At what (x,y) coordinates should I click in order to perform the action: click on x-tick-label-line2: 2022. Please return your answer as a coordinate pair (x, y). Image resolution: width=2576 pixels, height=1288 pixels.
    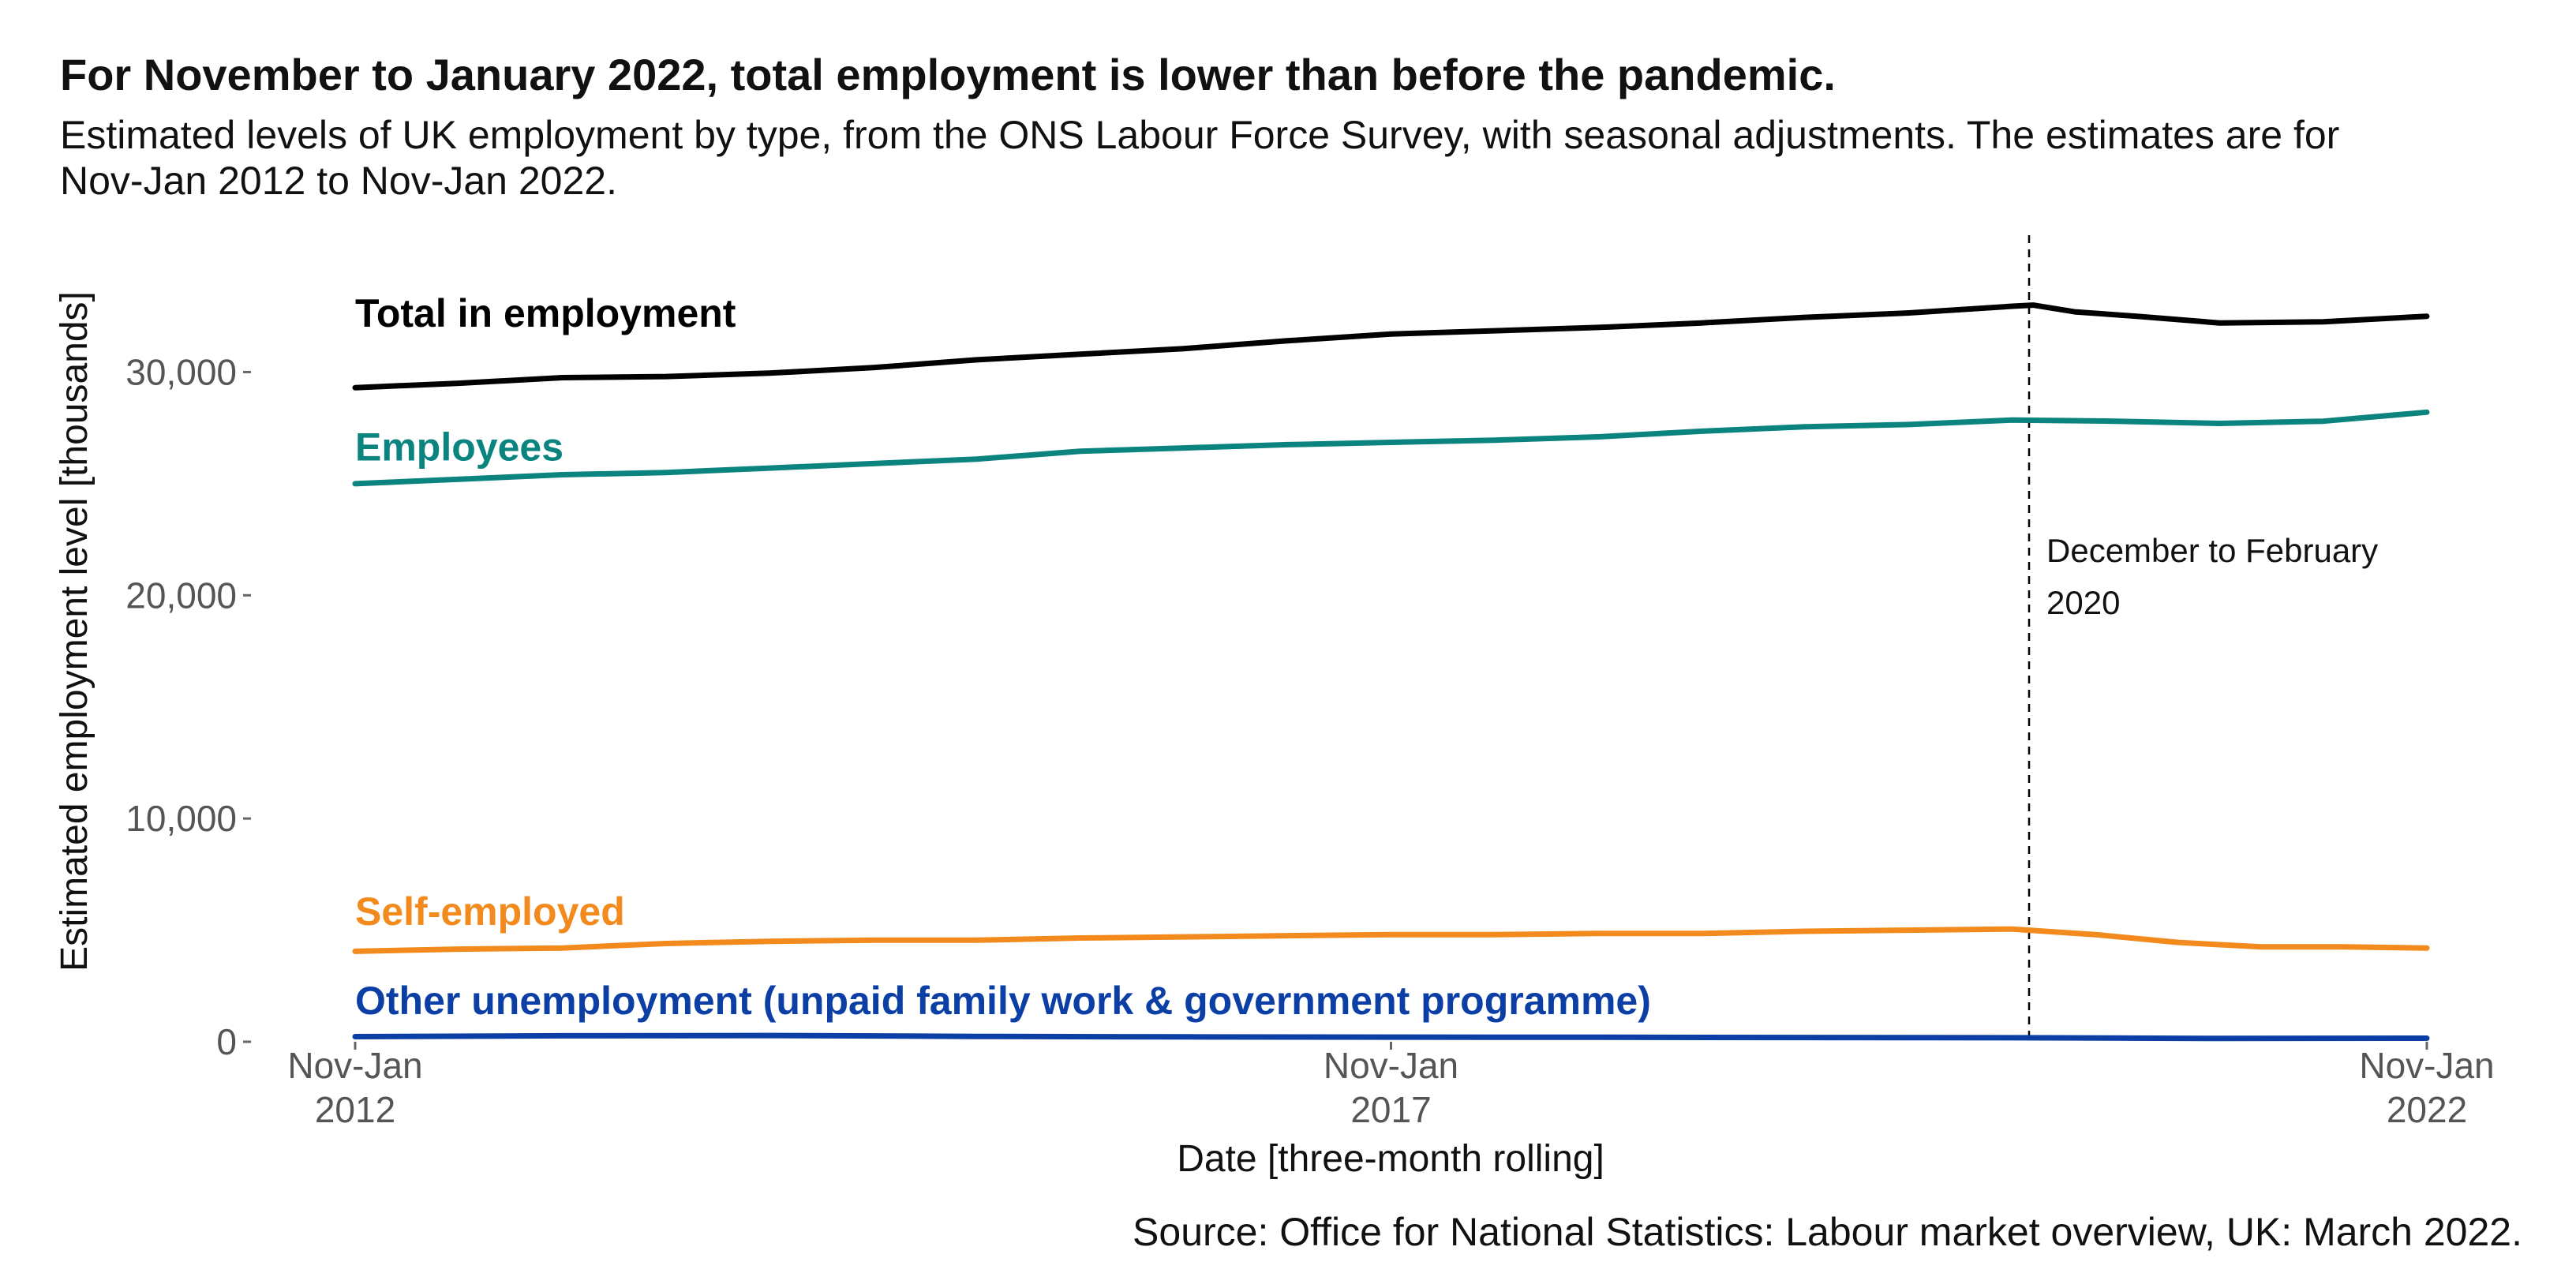
    Looking at the image, I should click on (2427, 1109).